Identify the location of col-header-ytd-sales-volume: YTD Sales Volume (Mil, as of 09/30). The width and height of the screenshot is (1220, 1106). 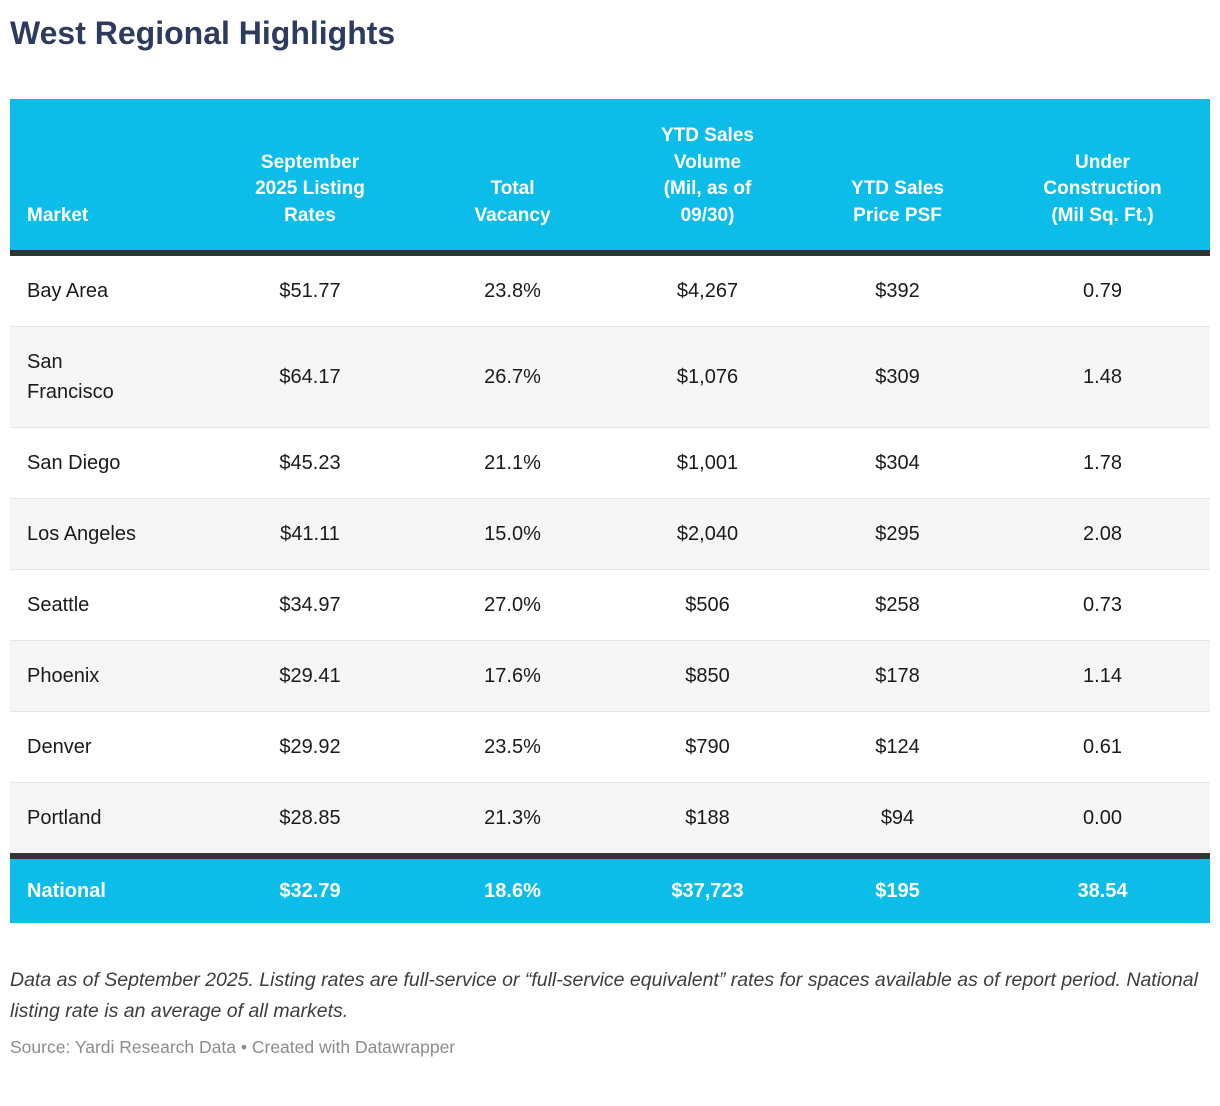
(707, 177).